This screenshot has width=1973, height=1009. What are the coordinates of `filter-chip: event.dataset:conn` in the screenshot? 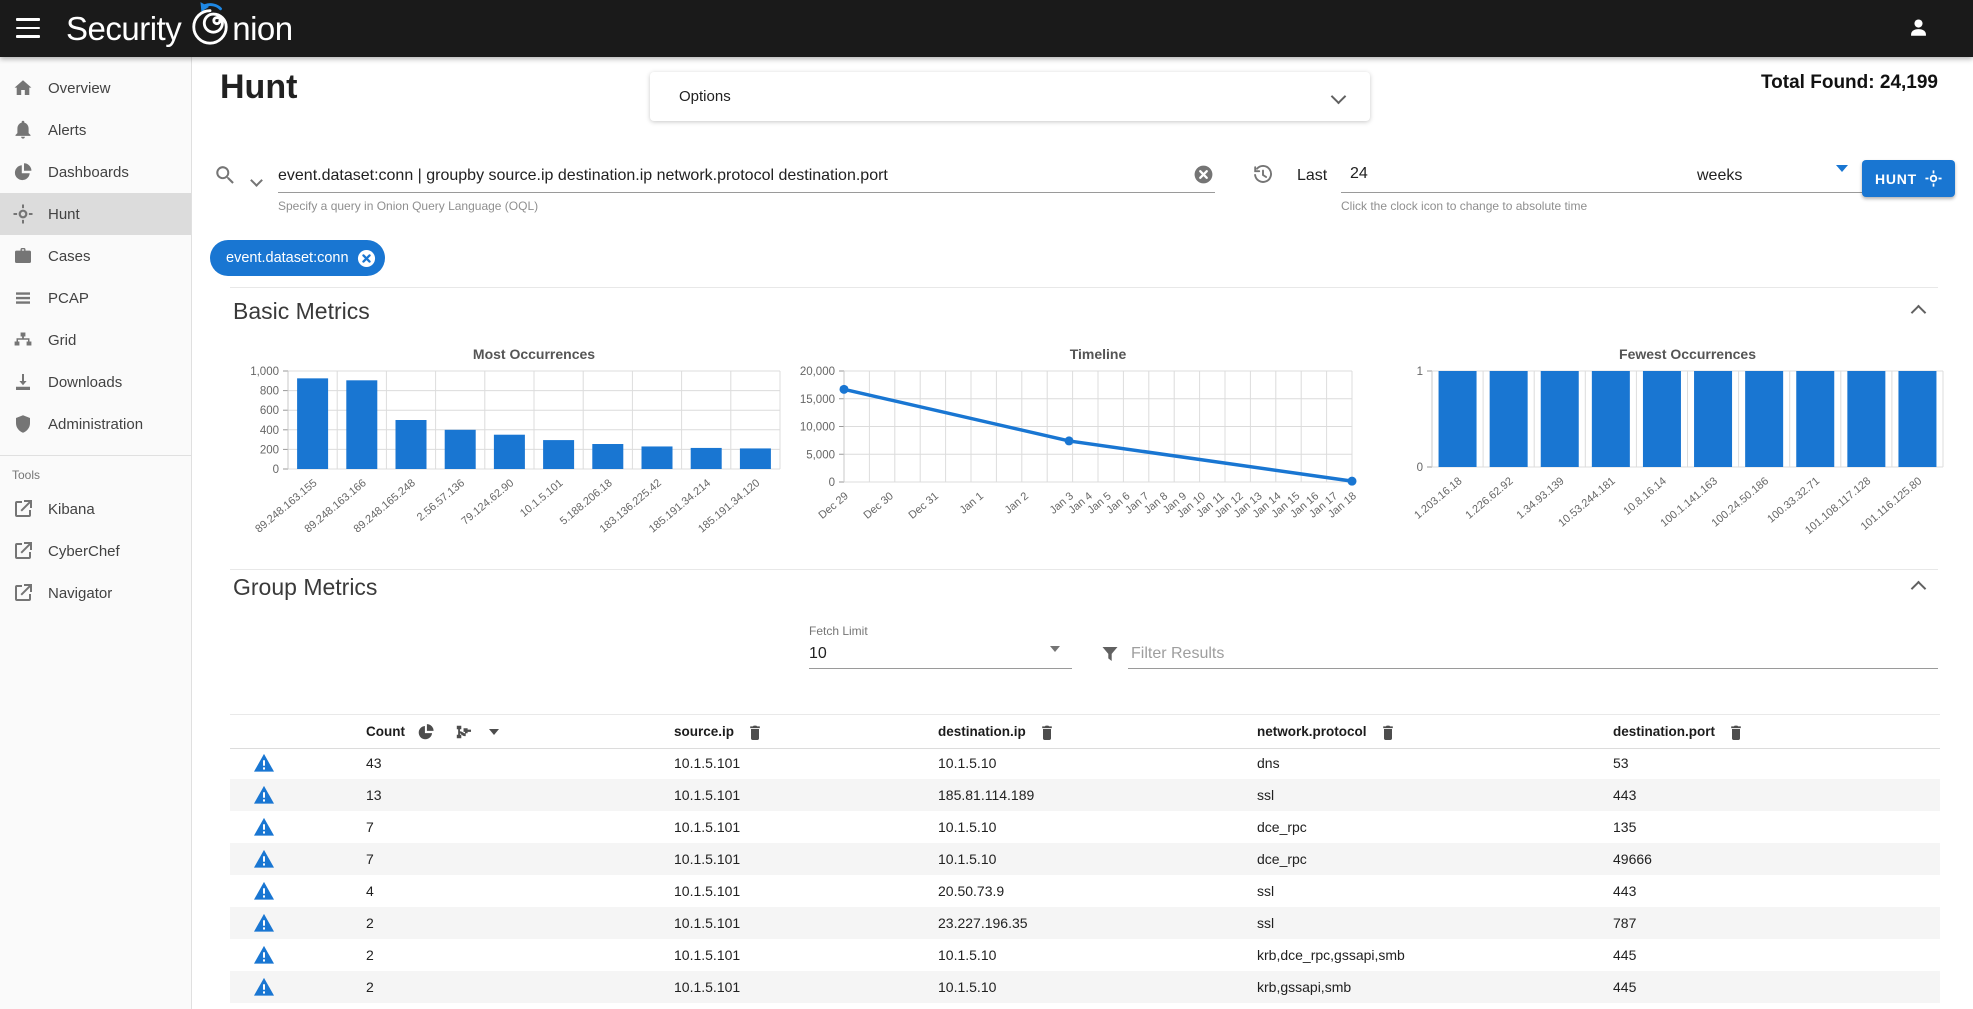 It's located at (297, 258).